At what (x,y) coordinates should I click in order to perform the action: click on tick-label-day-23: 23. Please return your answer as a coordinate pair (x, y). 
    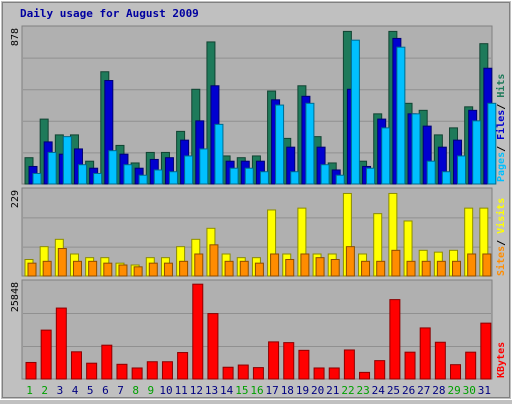
    Looking at the image, I should click on (363, 390).